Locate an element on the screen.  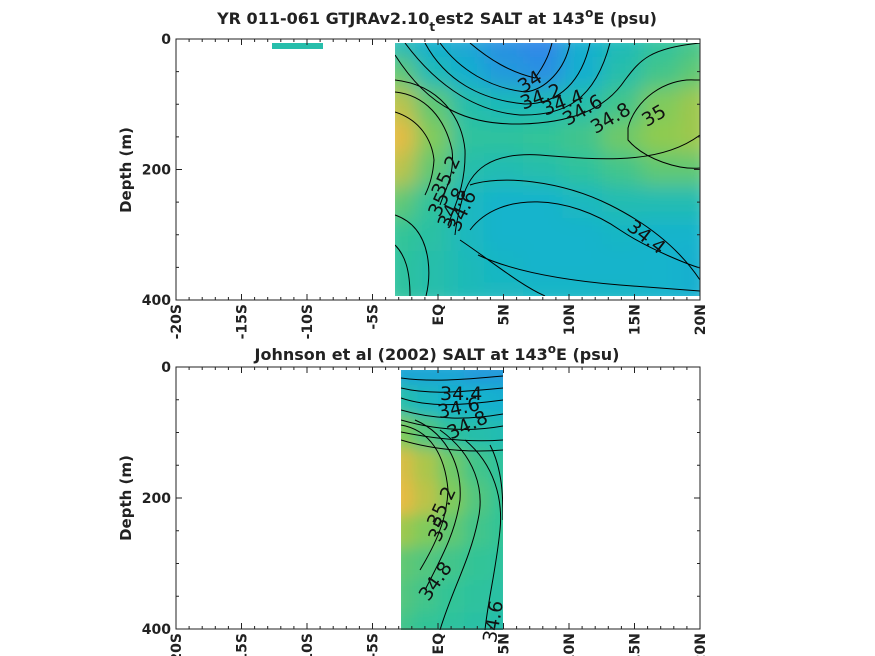
top-contour-34-4-lower is located at coordinates (584, 230).